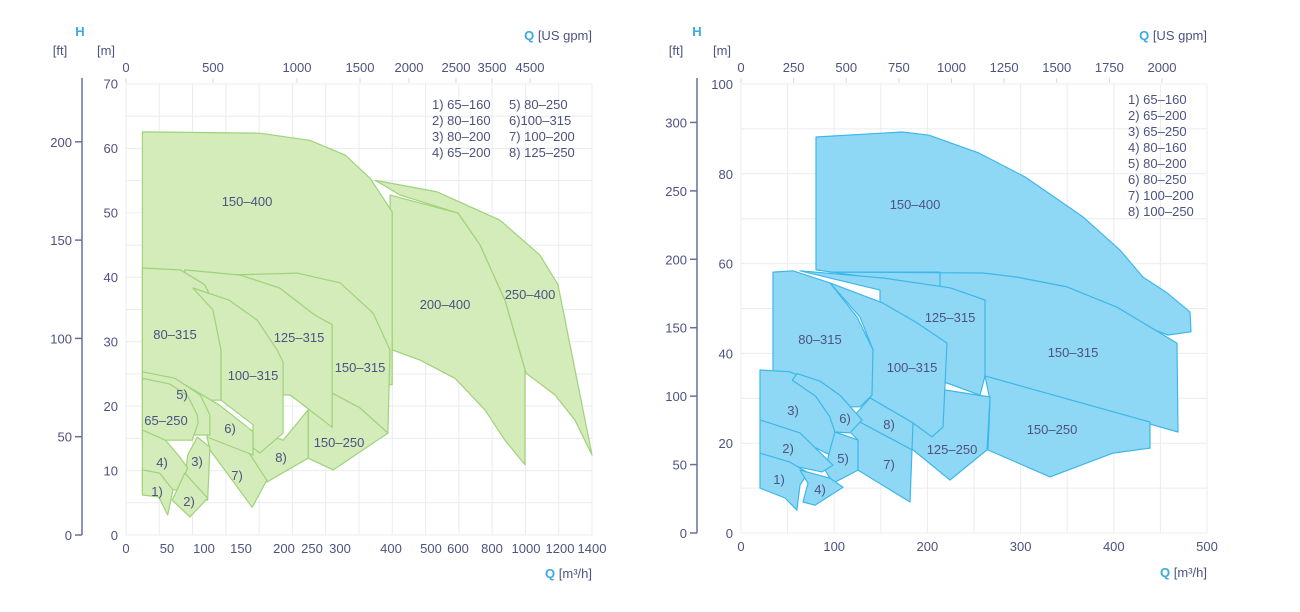 The width and height of the screenshot is (1300, 612). I want to click on region-label-100-315: 100–315, so click(912, 367).